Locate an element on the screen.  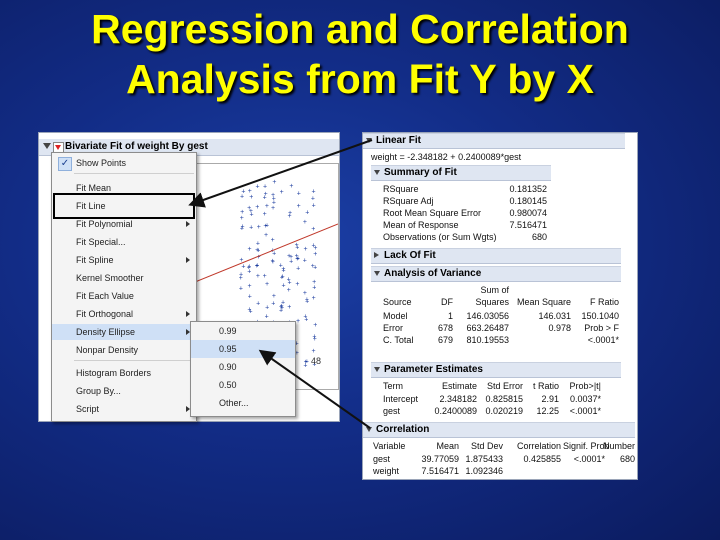
anova-col-header: DF is located at coordinates (447, 302).